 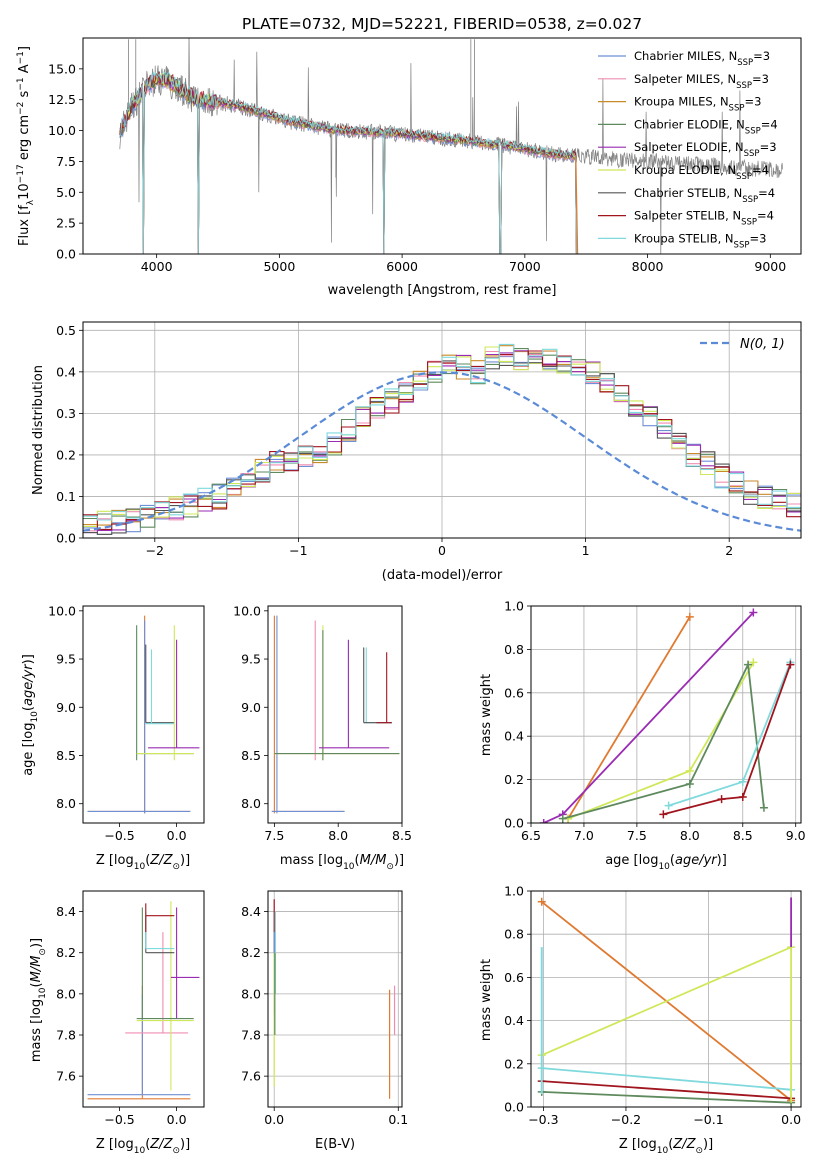 I want to click on x-tick-label: −0.1, so click(x=708, y=1119).